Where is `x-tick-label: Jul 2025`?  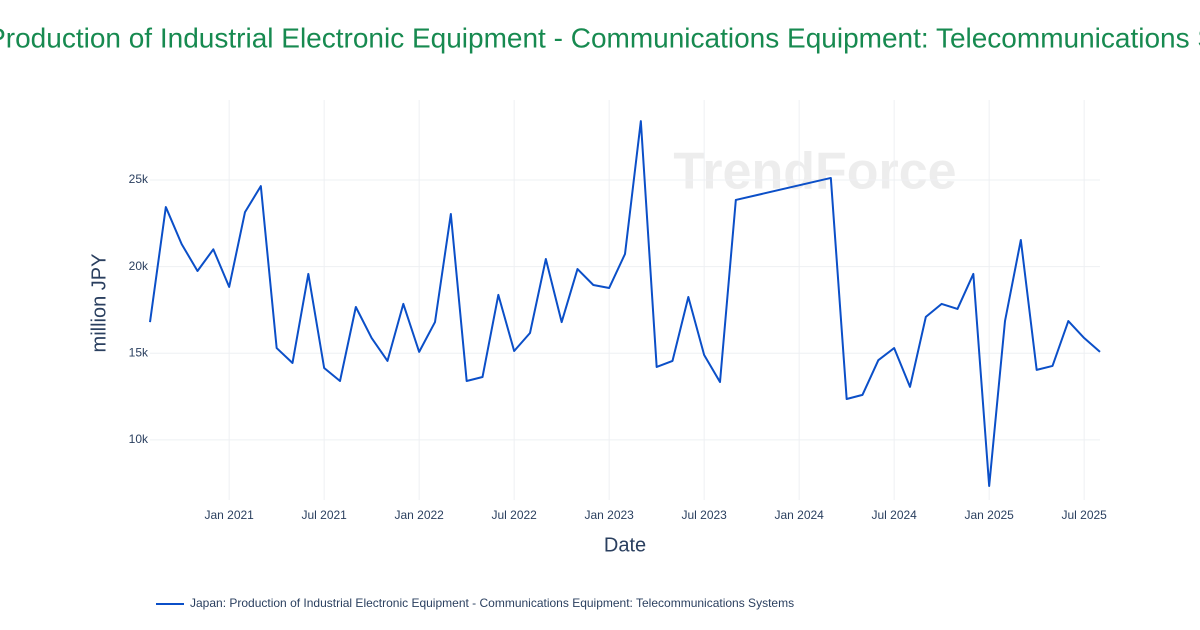 x-tick-label: Jul 2025 is located at coordinates (1084, 515).